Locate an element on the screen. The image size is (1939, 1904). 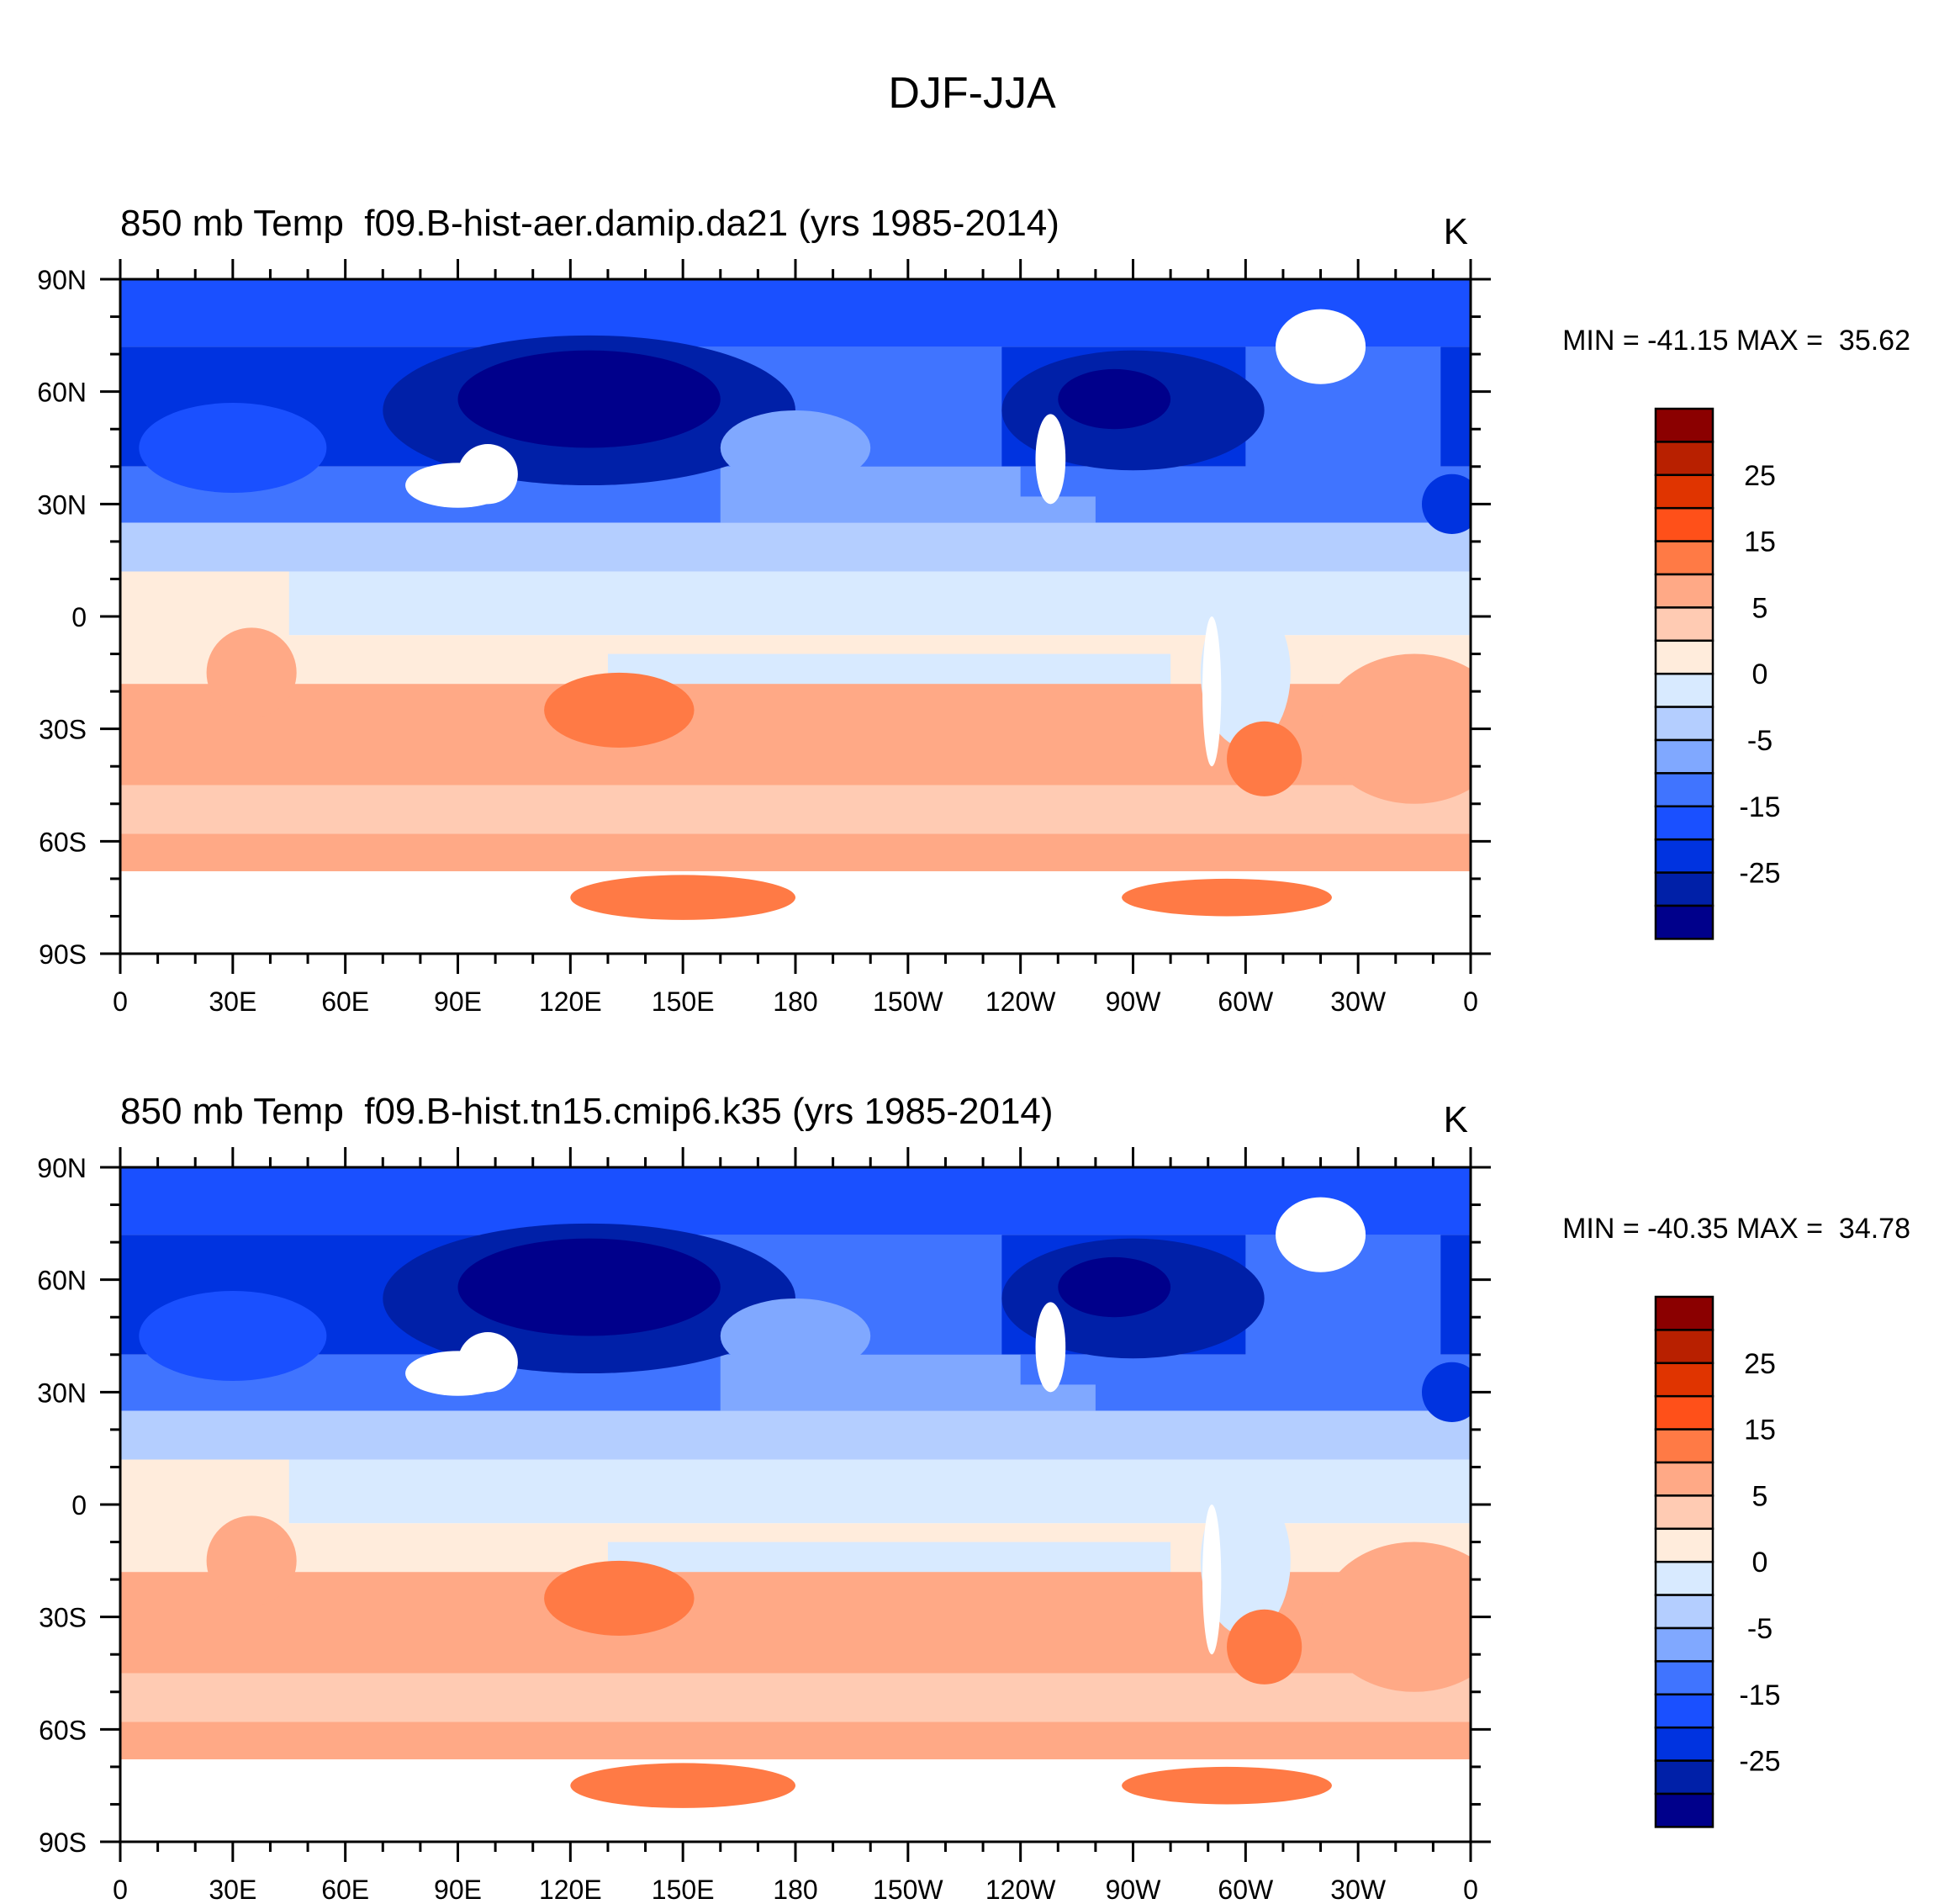
min-max-label: MIN = -40.35 MAX = 34.78 is located at coordinates (1736, 1229).